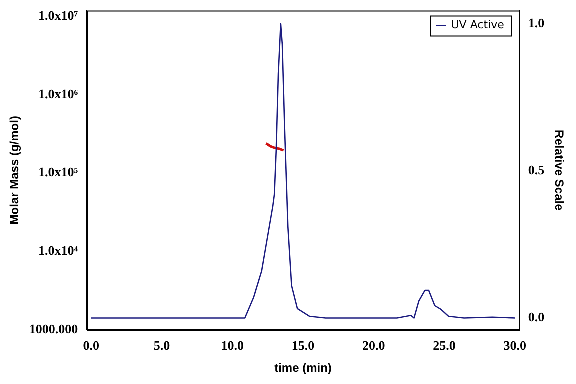  I want to click on x-tick-label: 5.0, so click(162, 346).